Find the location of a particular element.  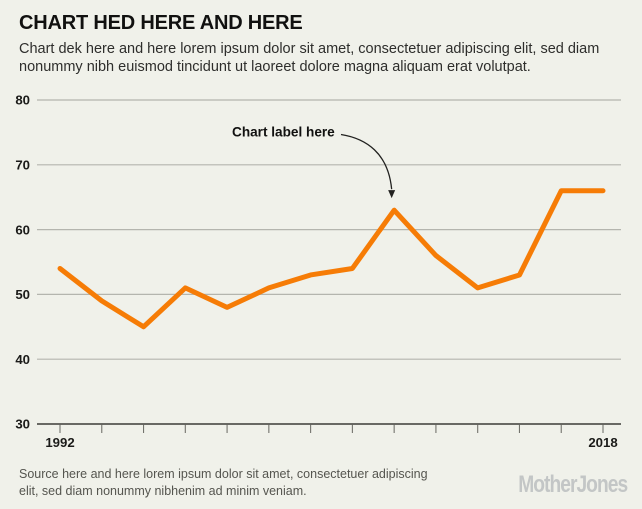

y-axis-tick-label: 60 is located at coordinates (22, 229).